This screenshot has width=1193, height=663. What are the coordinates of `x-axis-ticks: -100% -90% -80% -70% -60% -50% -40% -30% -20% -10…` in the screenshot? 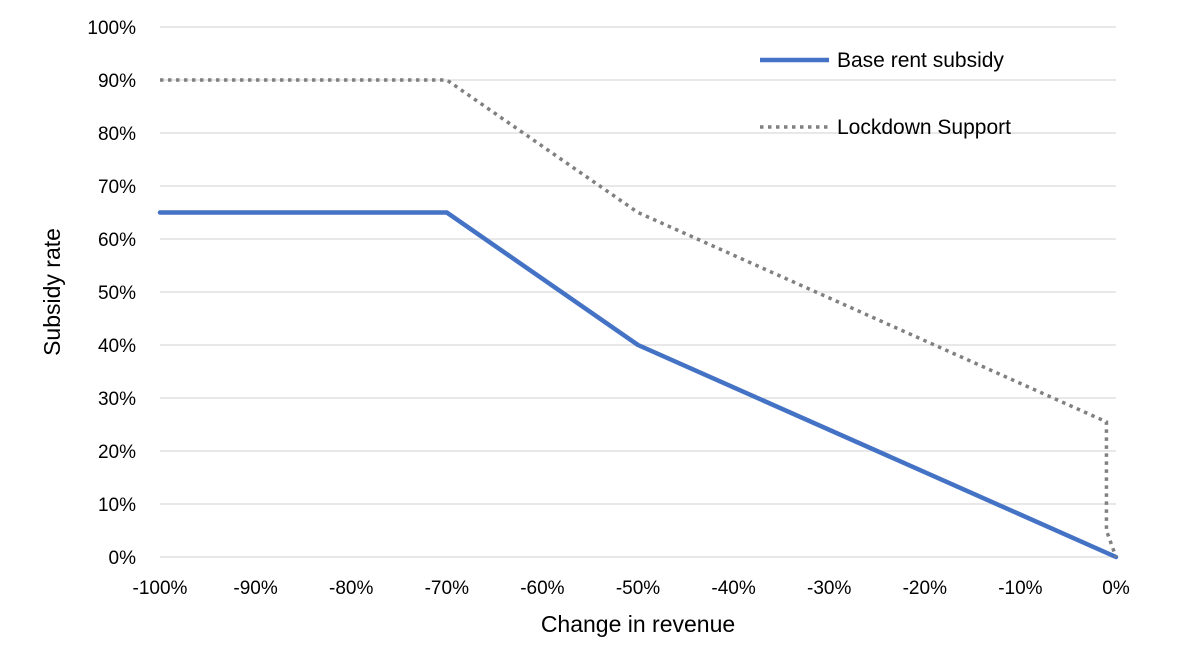 It's located at (631, 588).